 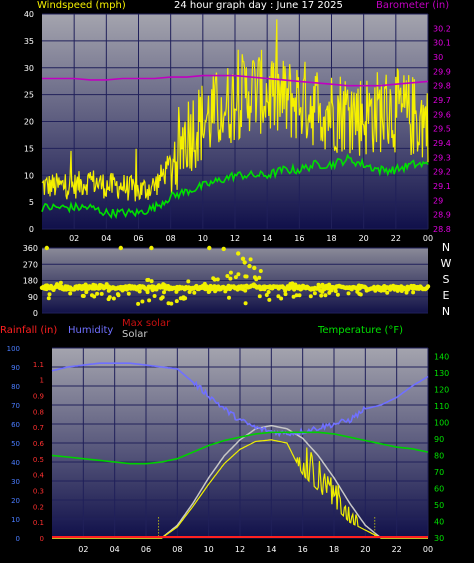 I want to click on temperature-y-tick-label: 120, so click(x=441, y=389).